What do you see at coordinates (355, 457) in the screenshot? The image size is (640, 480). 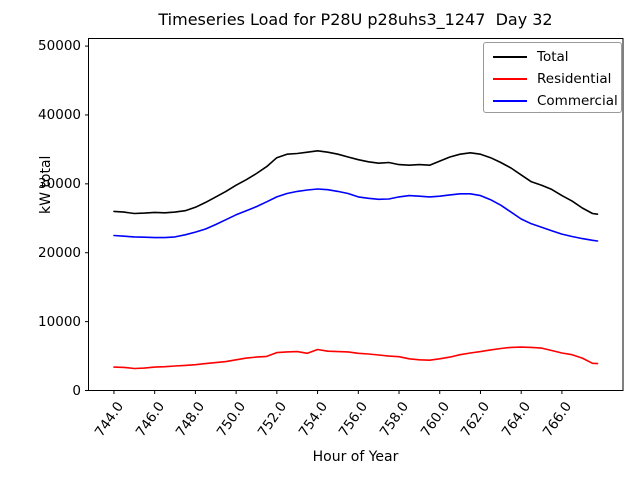 I see `x-axis-label: Hour of Year` at bounding box center [355, 457].